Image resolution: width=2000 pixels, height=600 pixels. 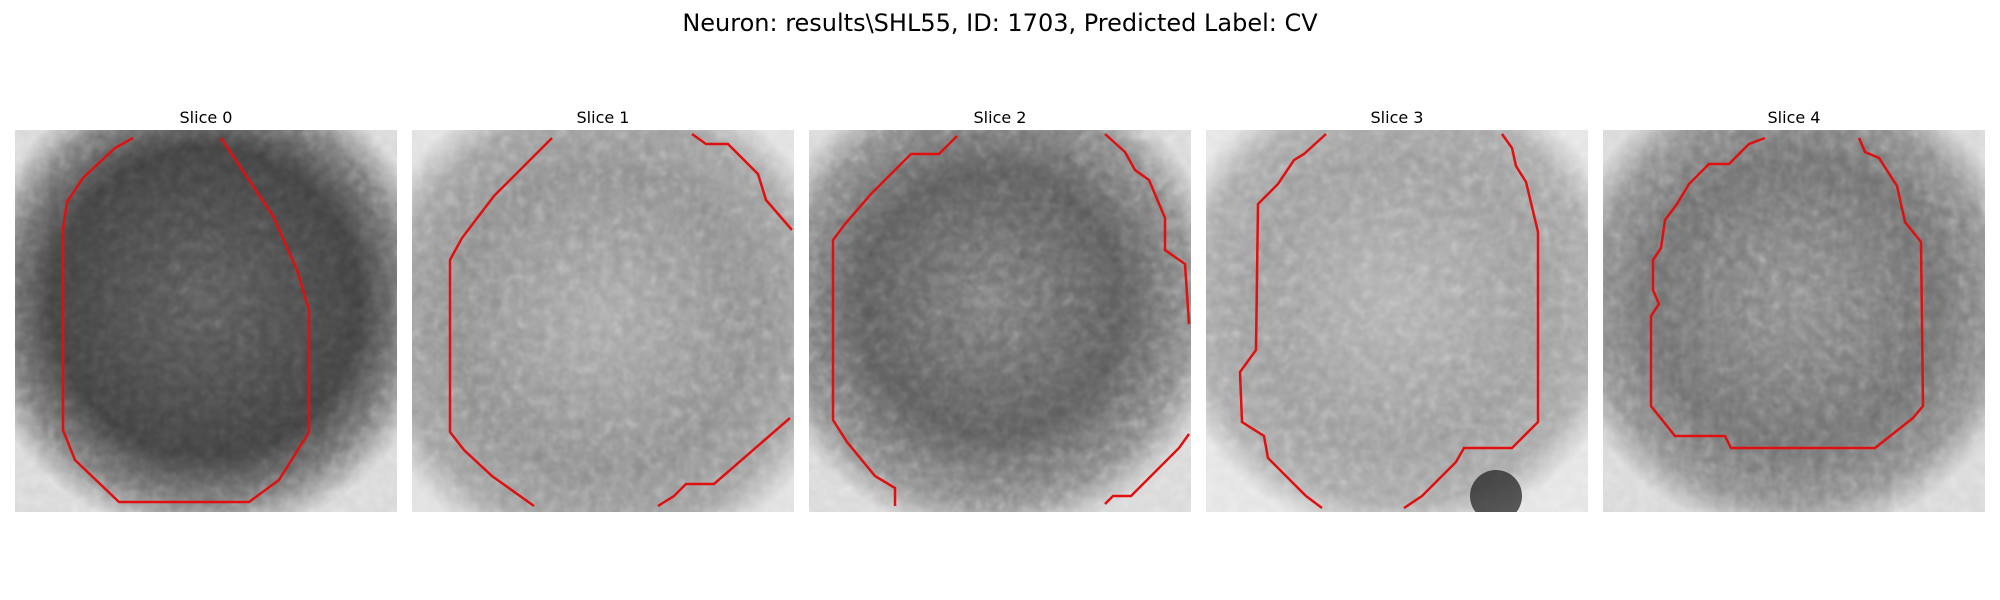 I want to click on panel-title: Slice 0, so click(x=206, y=117).